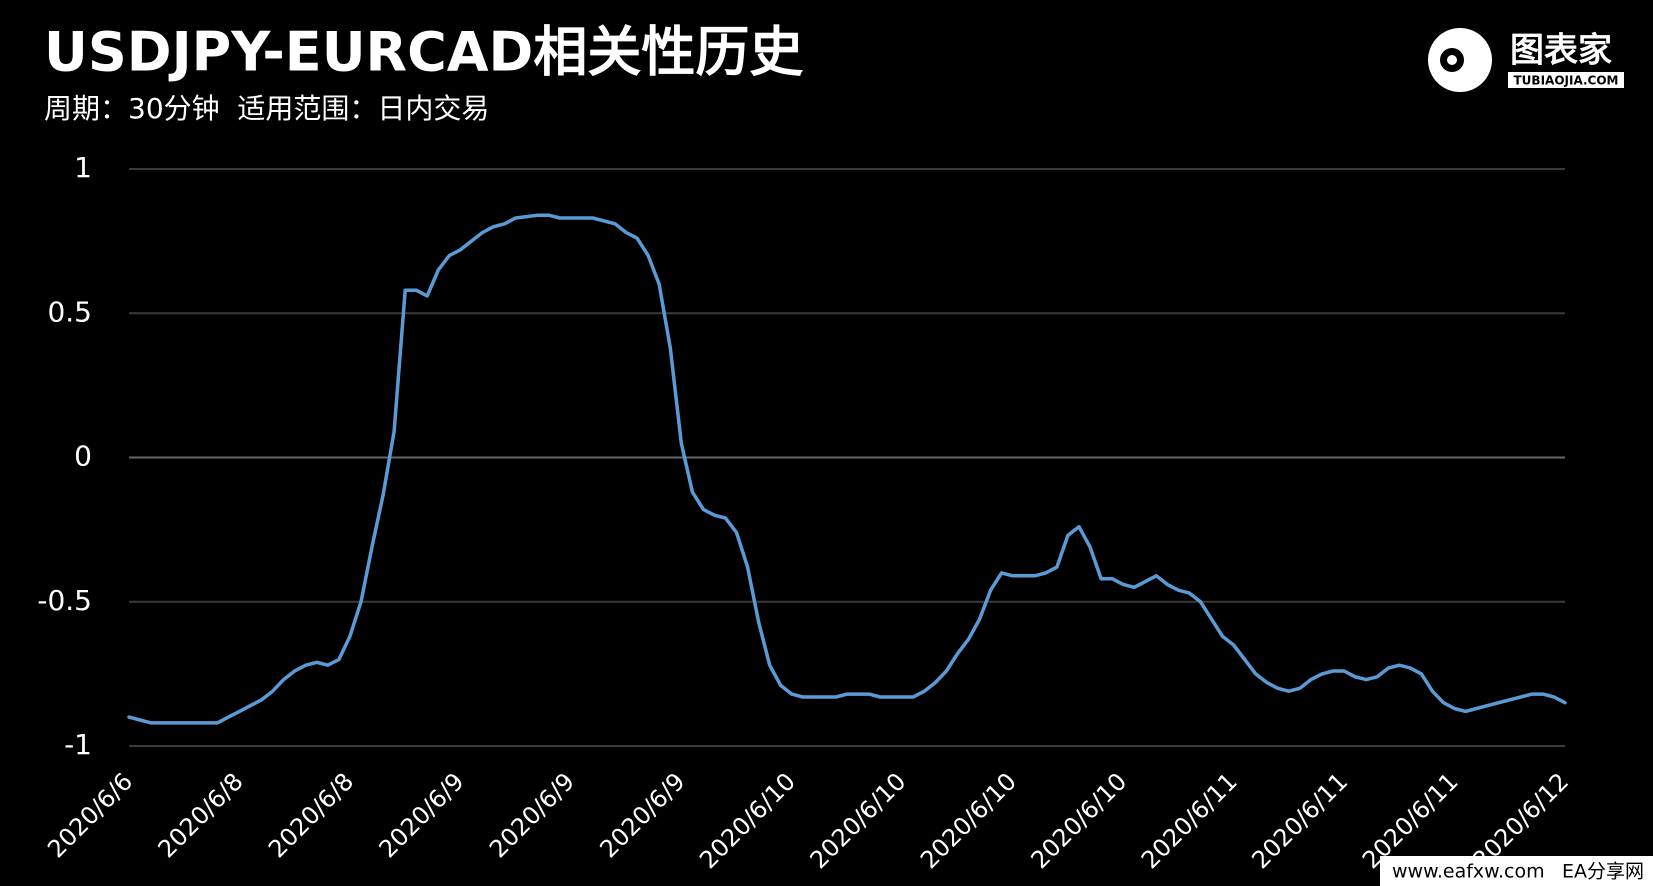  What do you see at coordinates (78, 744) in the screenshot?
I see `y-tick-label: -1` at bounding box center [78, 744].